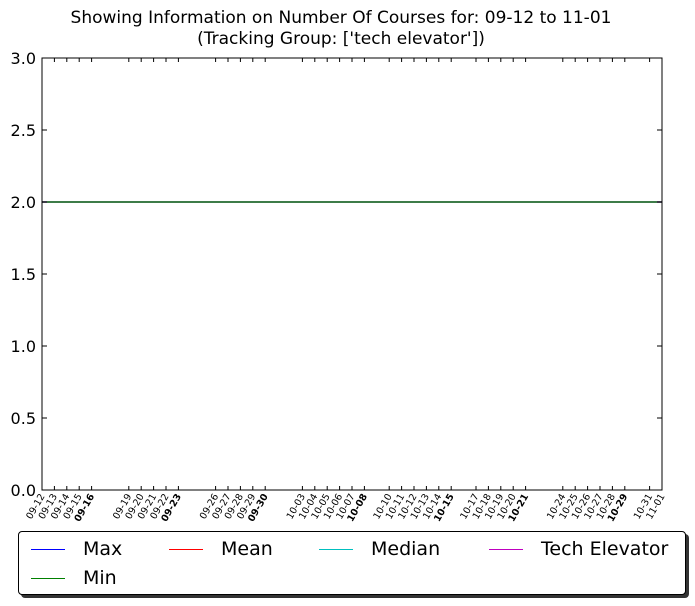 Image resolution: width=695 pixels, height=606 pixels. I want to click on legend-item: Tech Elevator, so click(578, 549).